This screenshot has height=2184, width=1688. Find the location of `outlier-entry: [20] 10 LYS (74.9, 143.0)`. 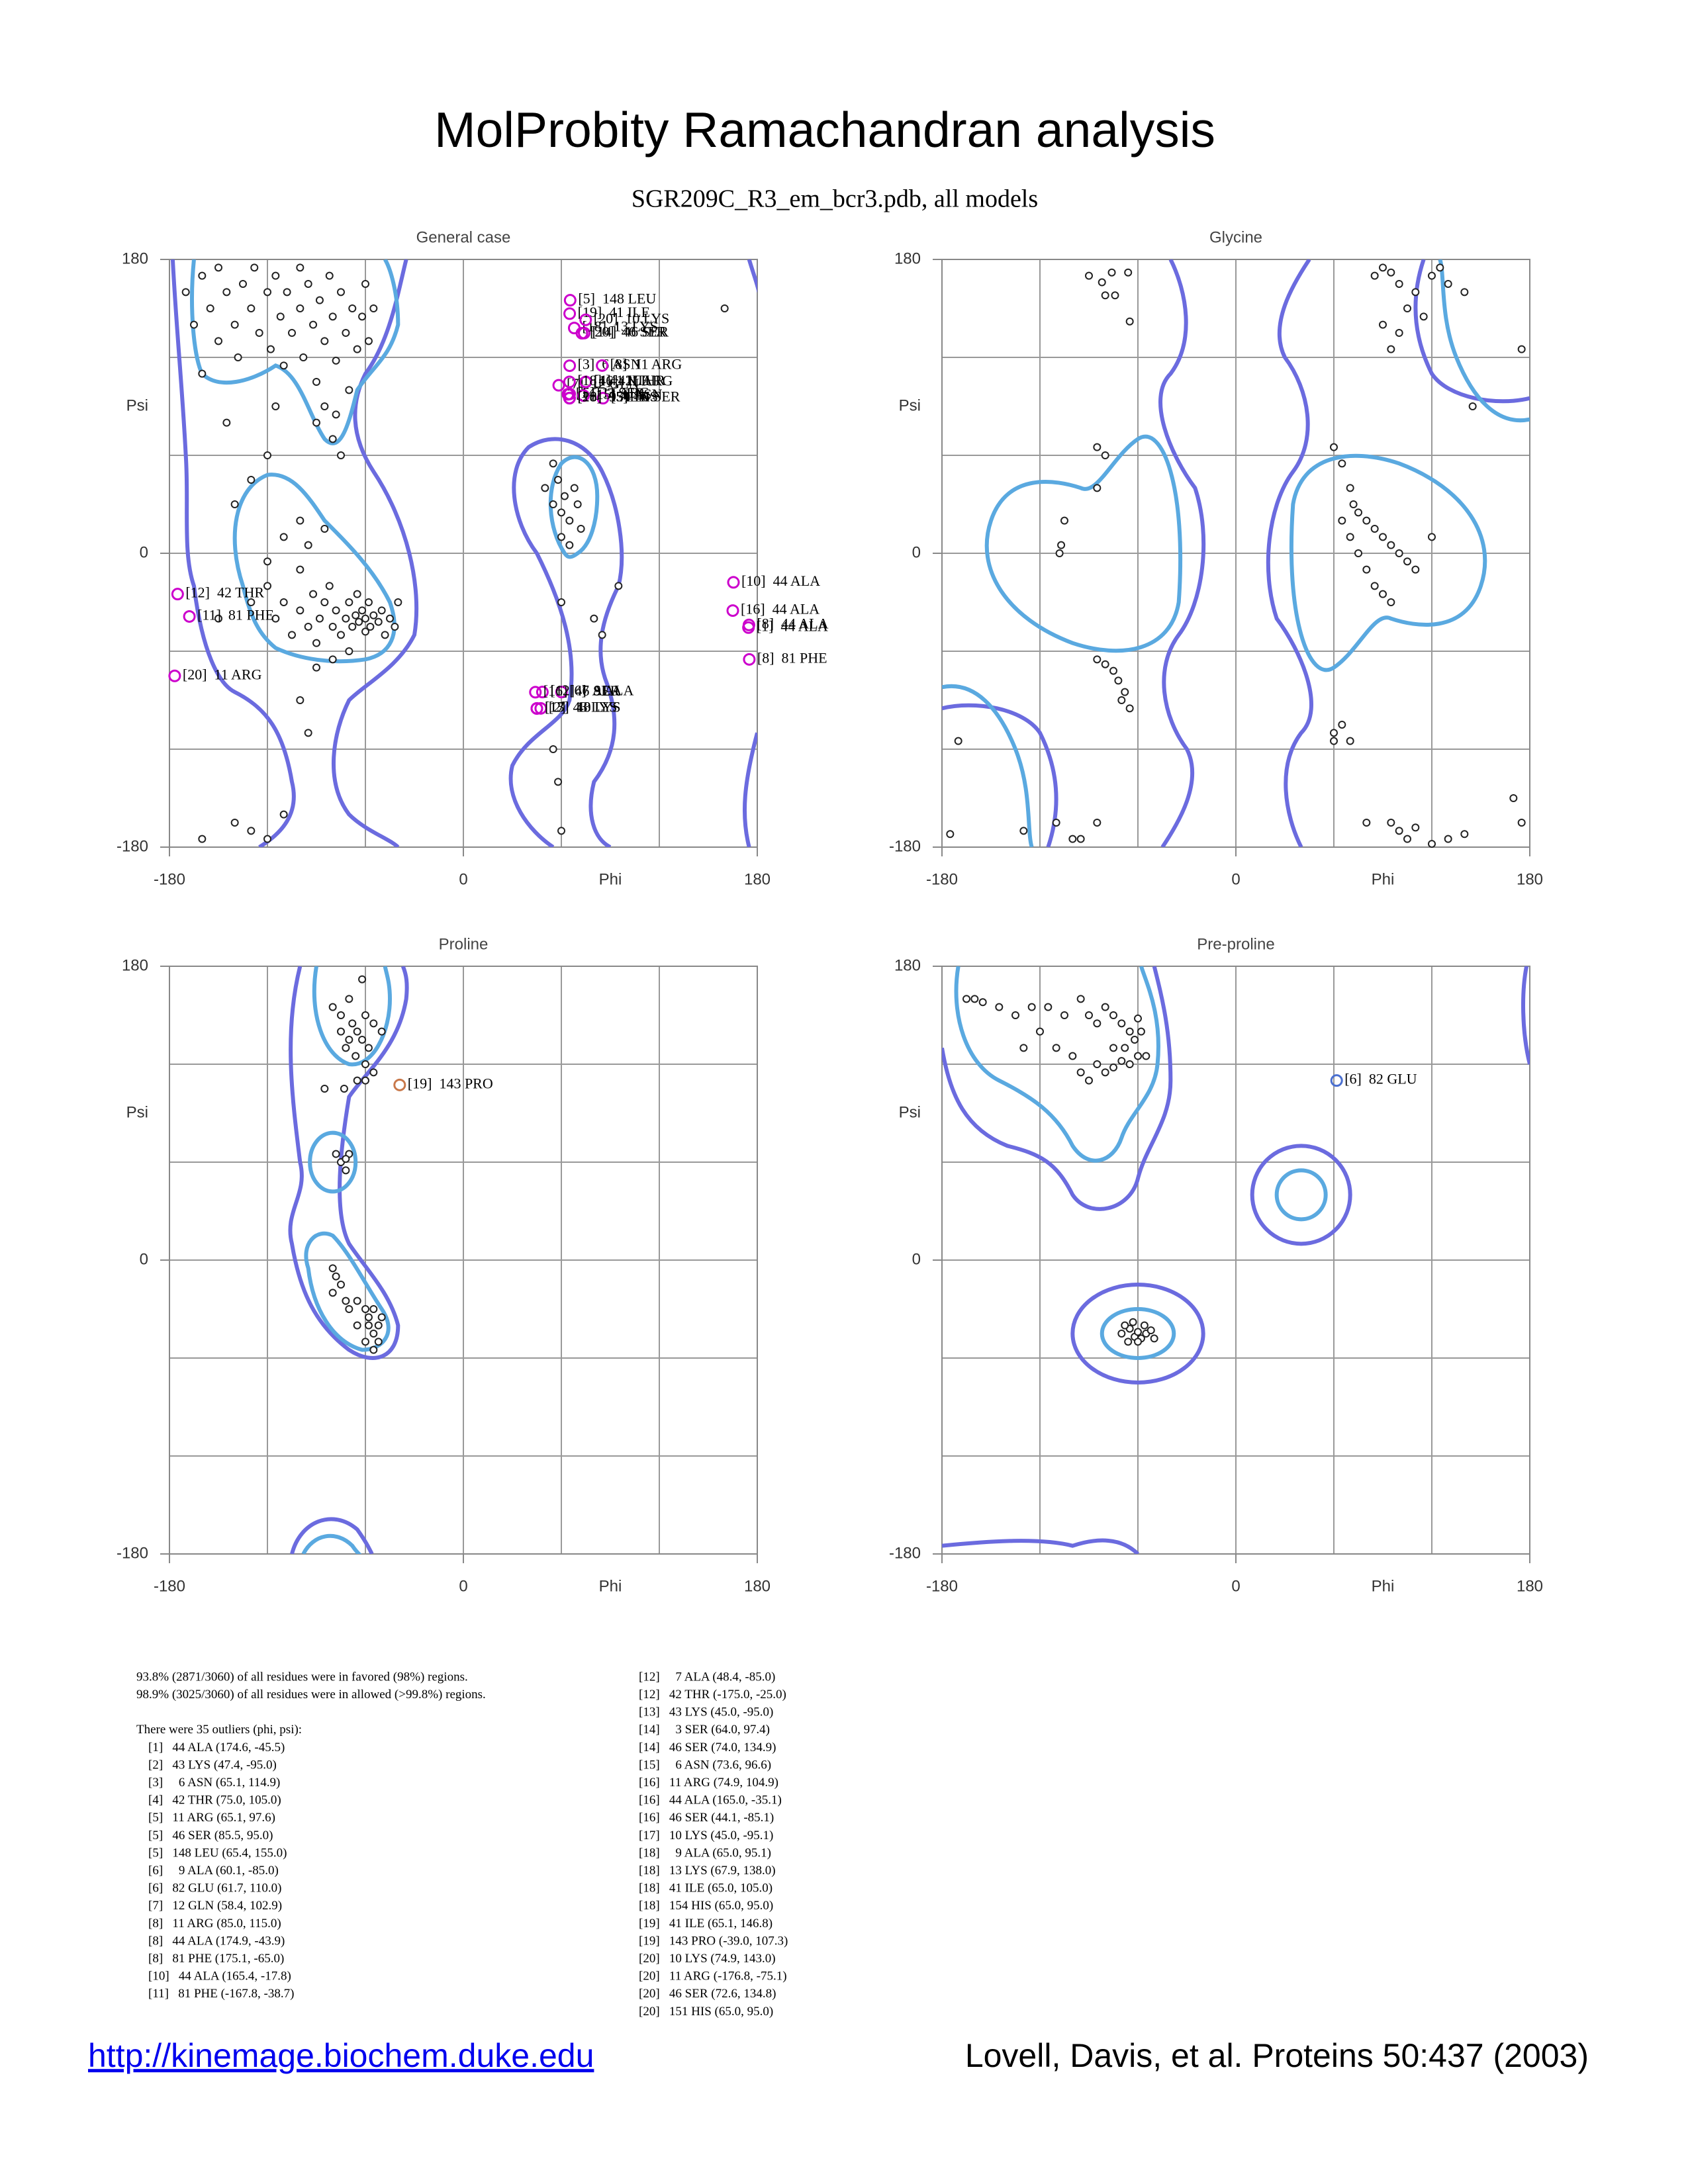

outlier-entry: [20] 10 LYS (74.9, 143.0) is located at coordinates (707, 1959).